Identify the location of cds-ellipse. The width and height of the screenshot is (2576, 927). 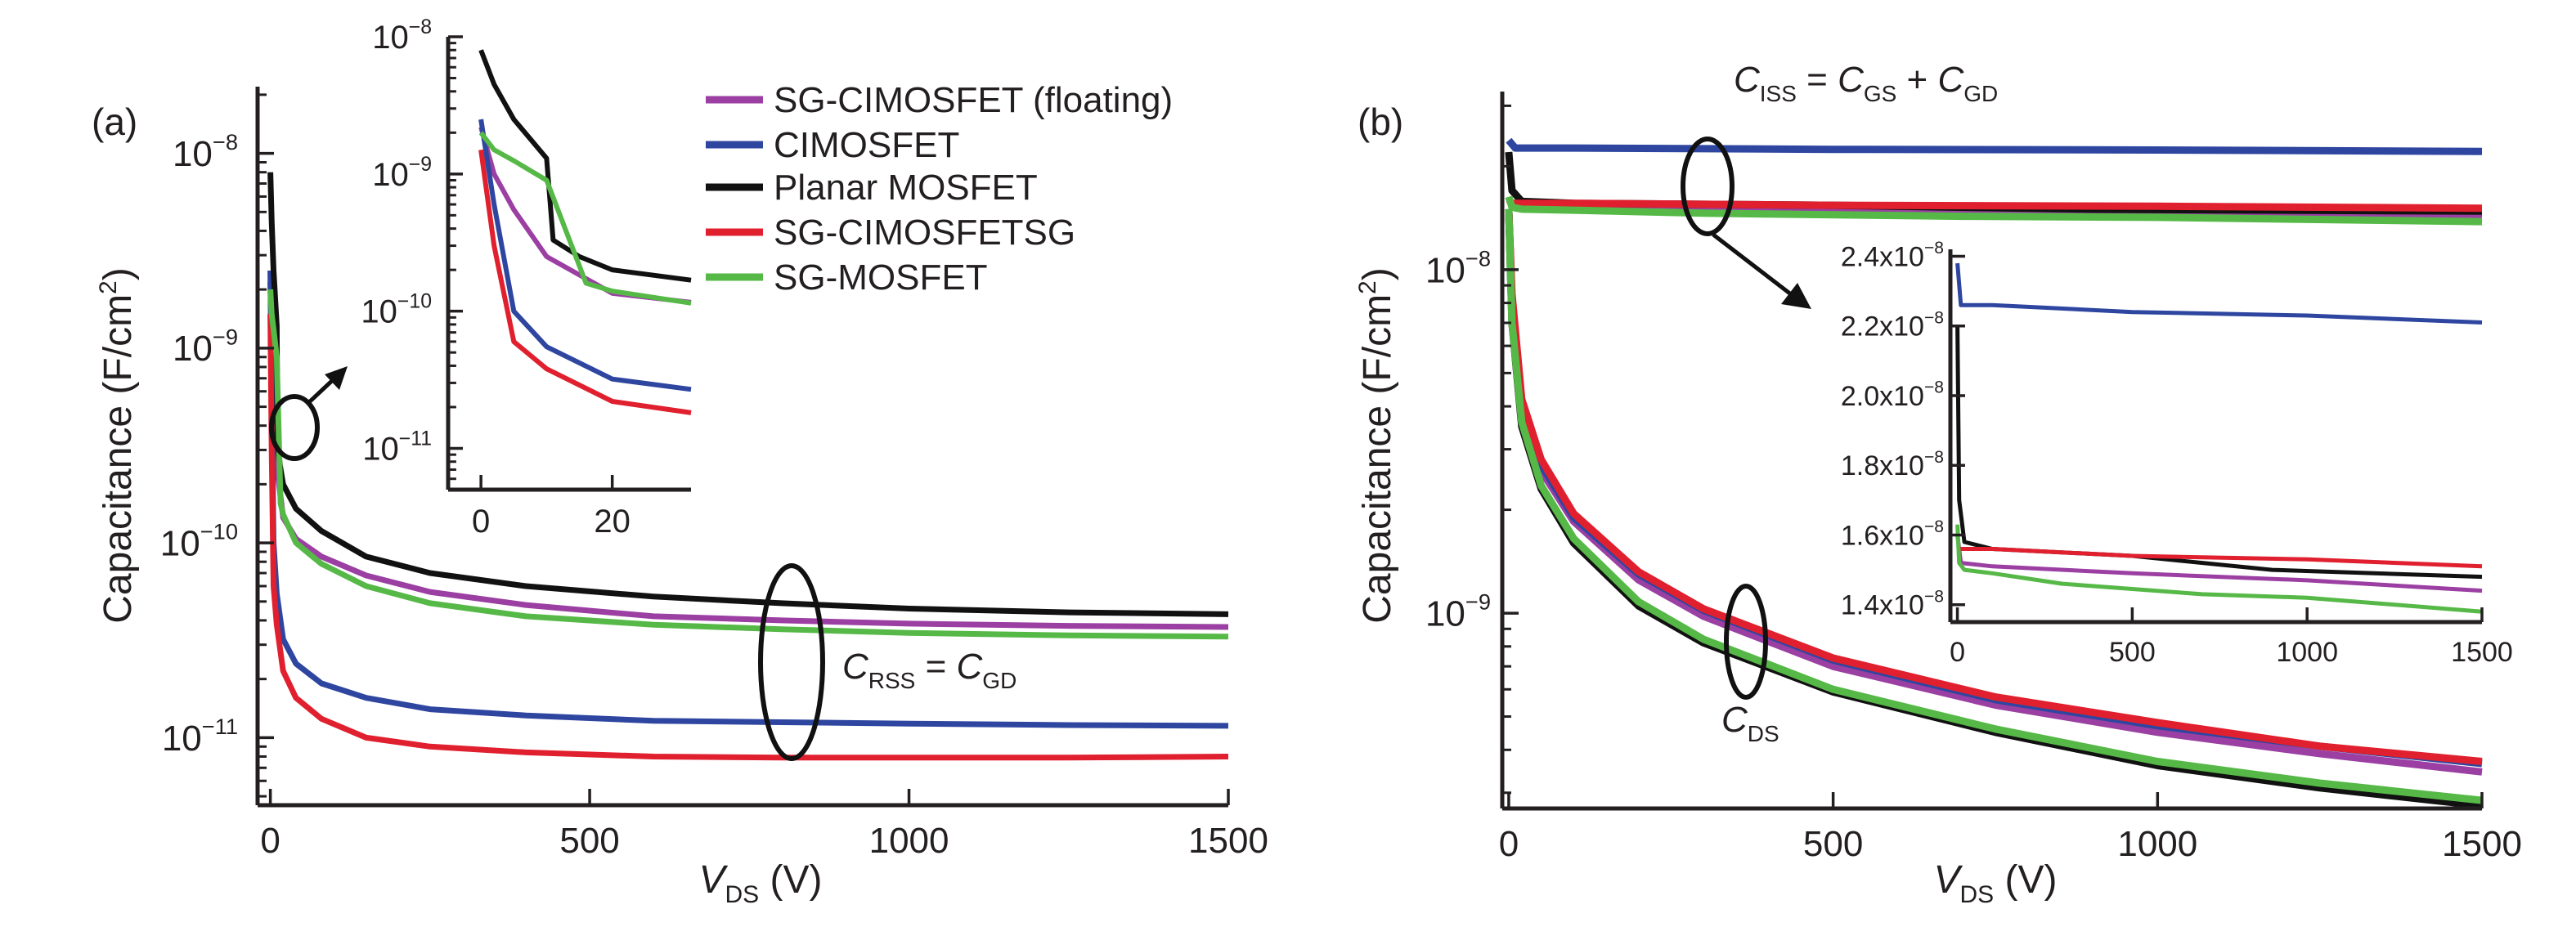
(1746, 642).